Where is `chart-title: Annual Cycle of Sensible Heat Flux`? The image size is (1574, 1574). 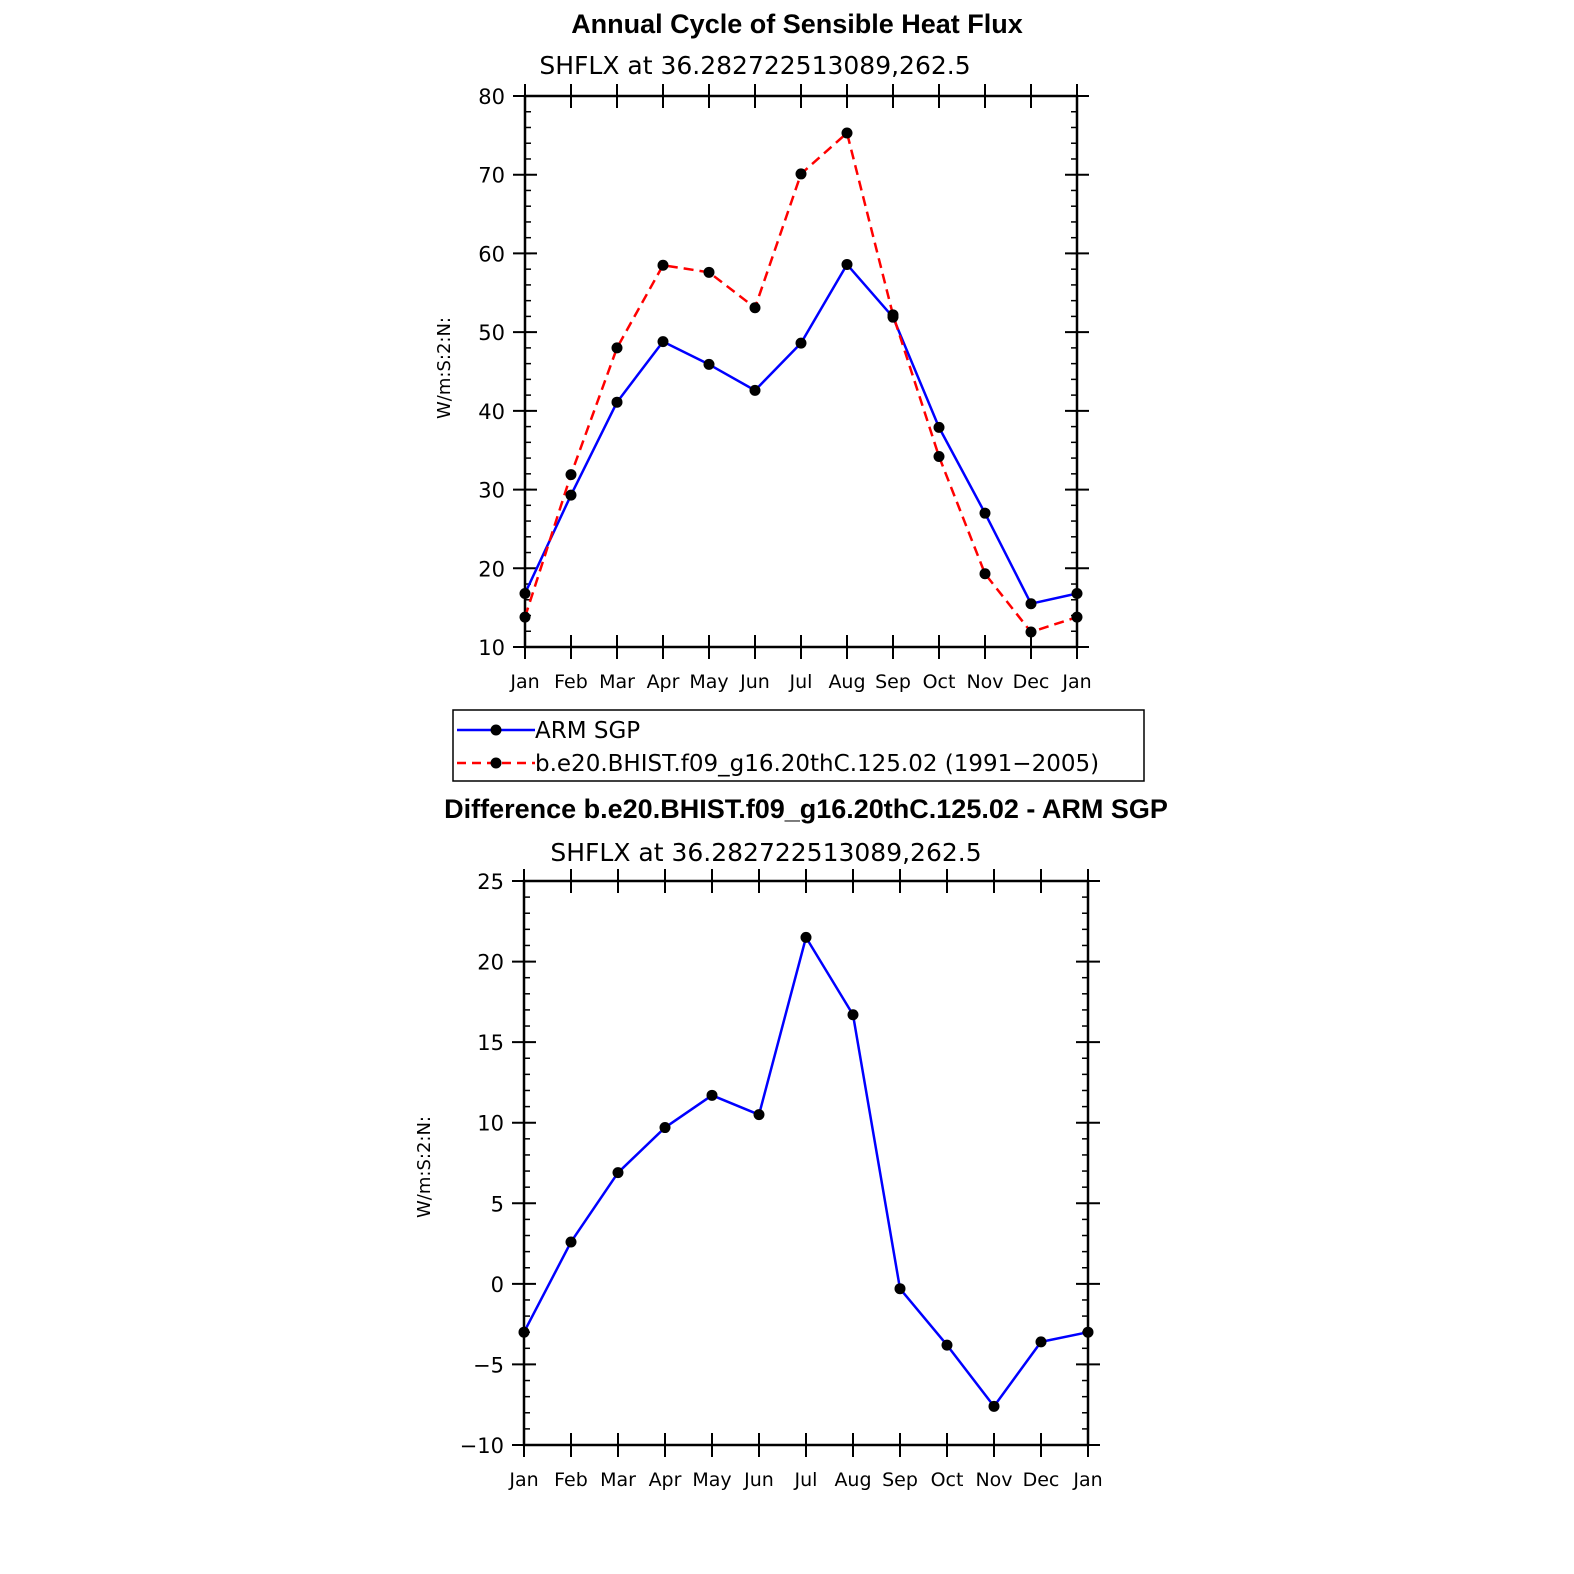 chart-title: Annual Cycle of Sensible Heat Flux is located at coordinates (797, 24).